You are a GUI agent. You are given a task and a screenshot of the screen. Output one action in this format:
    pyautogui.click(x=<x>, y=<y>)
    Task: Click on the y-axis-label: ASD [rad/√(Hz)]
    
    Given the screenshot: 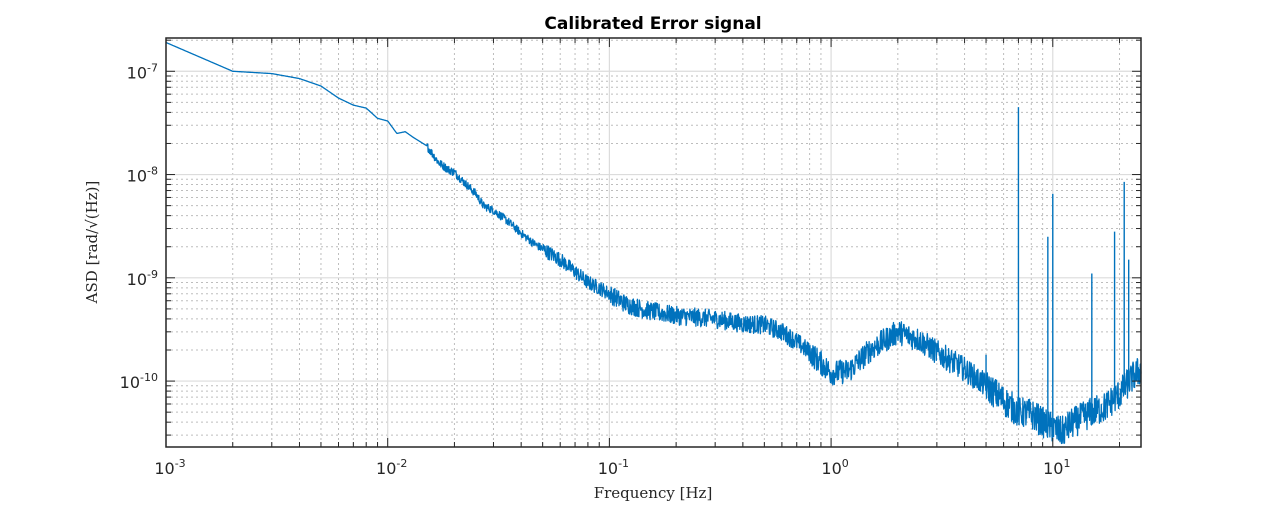 What is the action you would take?
    pyautogui.click(x=92, y=243)
    